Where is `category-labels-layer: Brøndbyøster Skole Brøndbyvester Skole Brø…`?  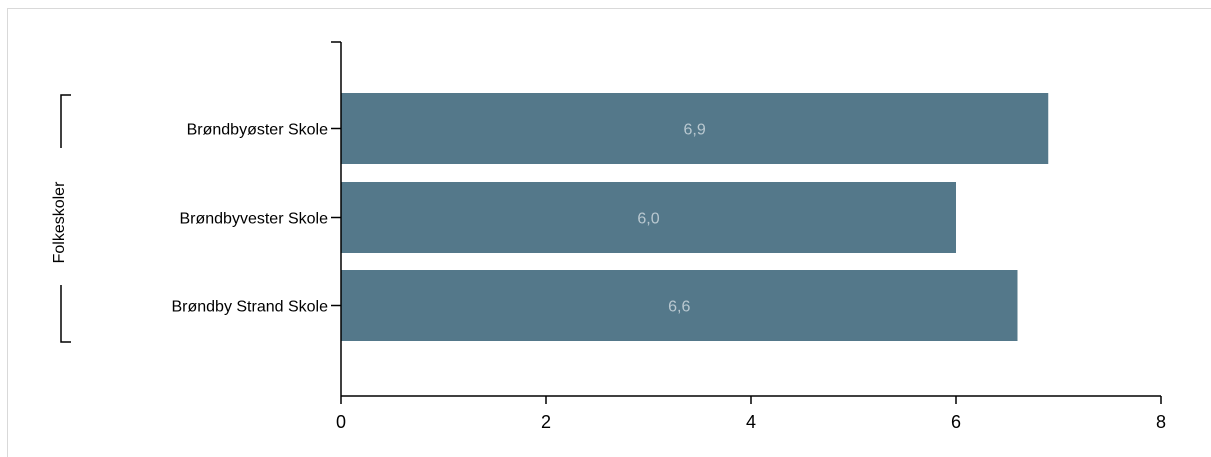
category-labels-layer: Brøndbyøster Skole Brøndbyvester Skole Brø… is located at coordinates (256, 219).